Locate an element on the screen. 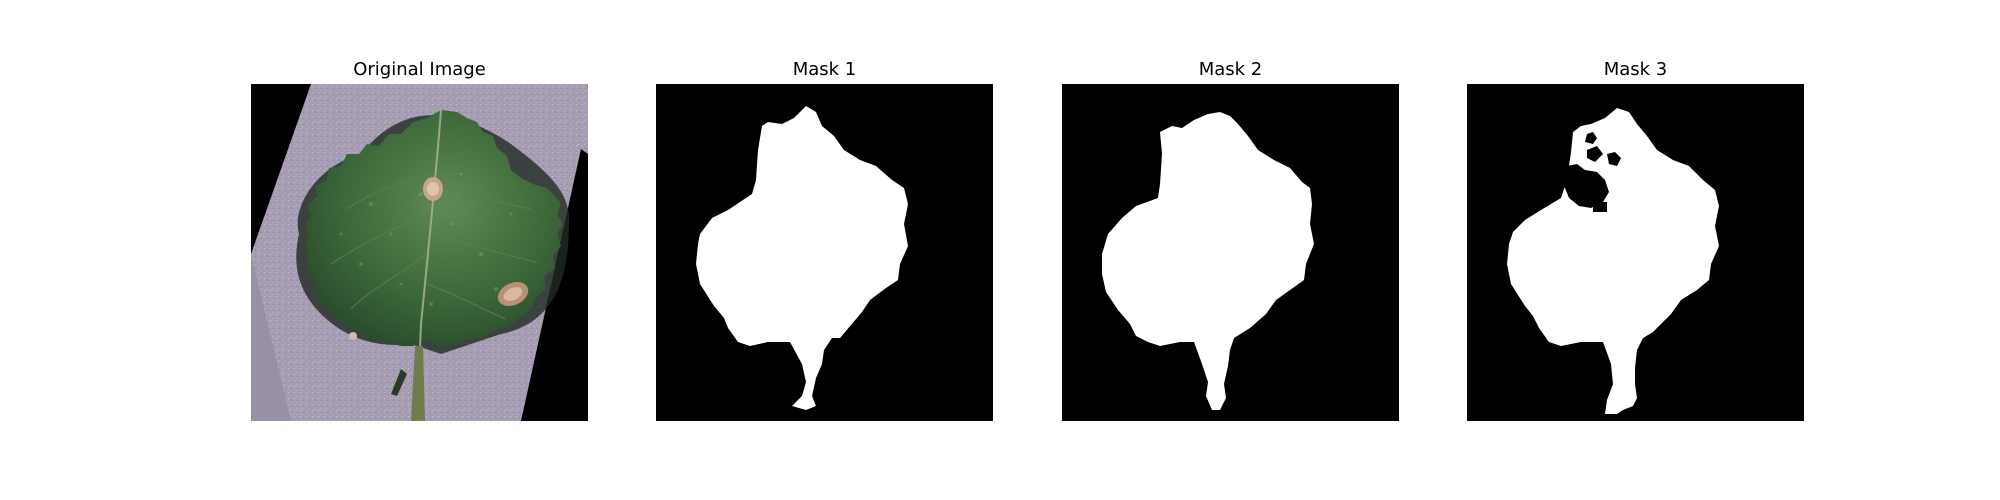 This screenshot has width=2000, height=500. original-leaf-image is located at coordinates (419, 252).